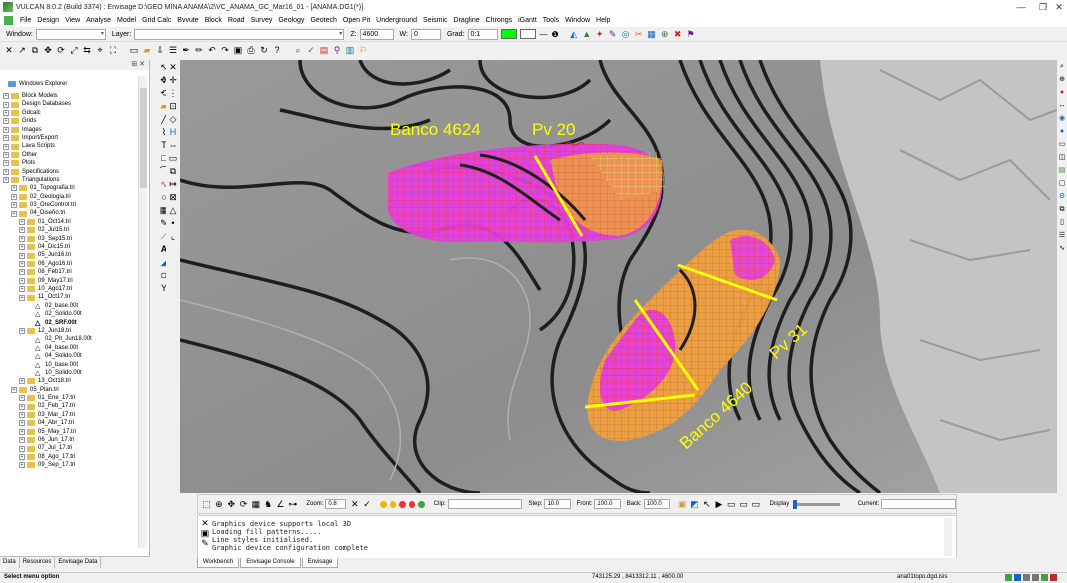 The width and height of the screenshot is (1067, 583). What do you see at coordinates (264, 50) in the screenshot?
I see `refresh-icon: ↻` at bounding box center [264, 50].